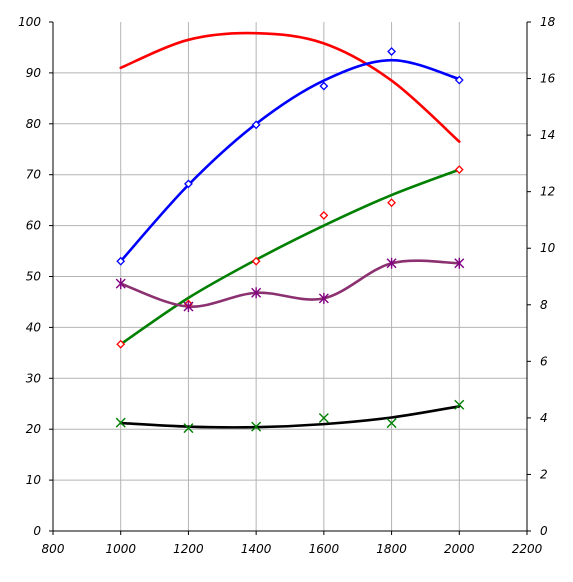 This screenshot has height=582, width=573. I want to click on y-right-tick-label: 10, so click(548, 248).